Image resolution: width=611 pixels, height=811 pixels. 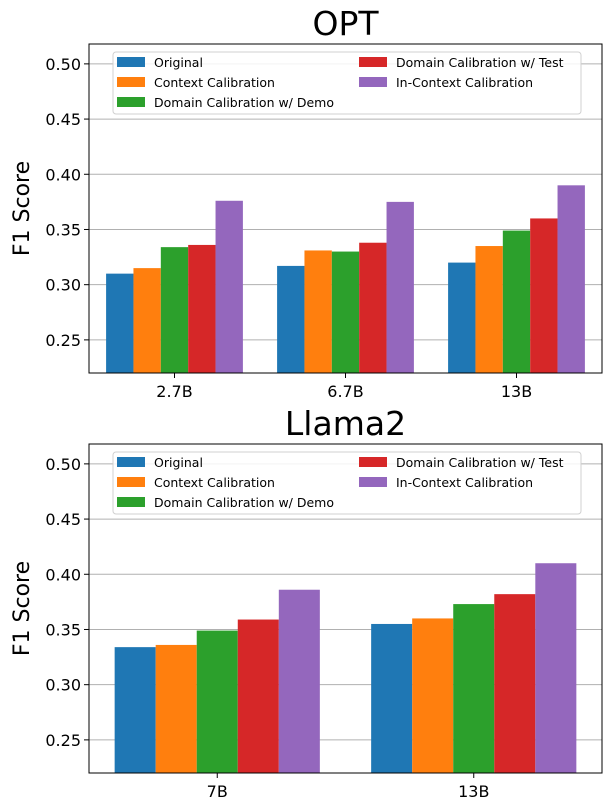 I want to click on x-tick-label: 2.7B, so click(x=174, y=391).